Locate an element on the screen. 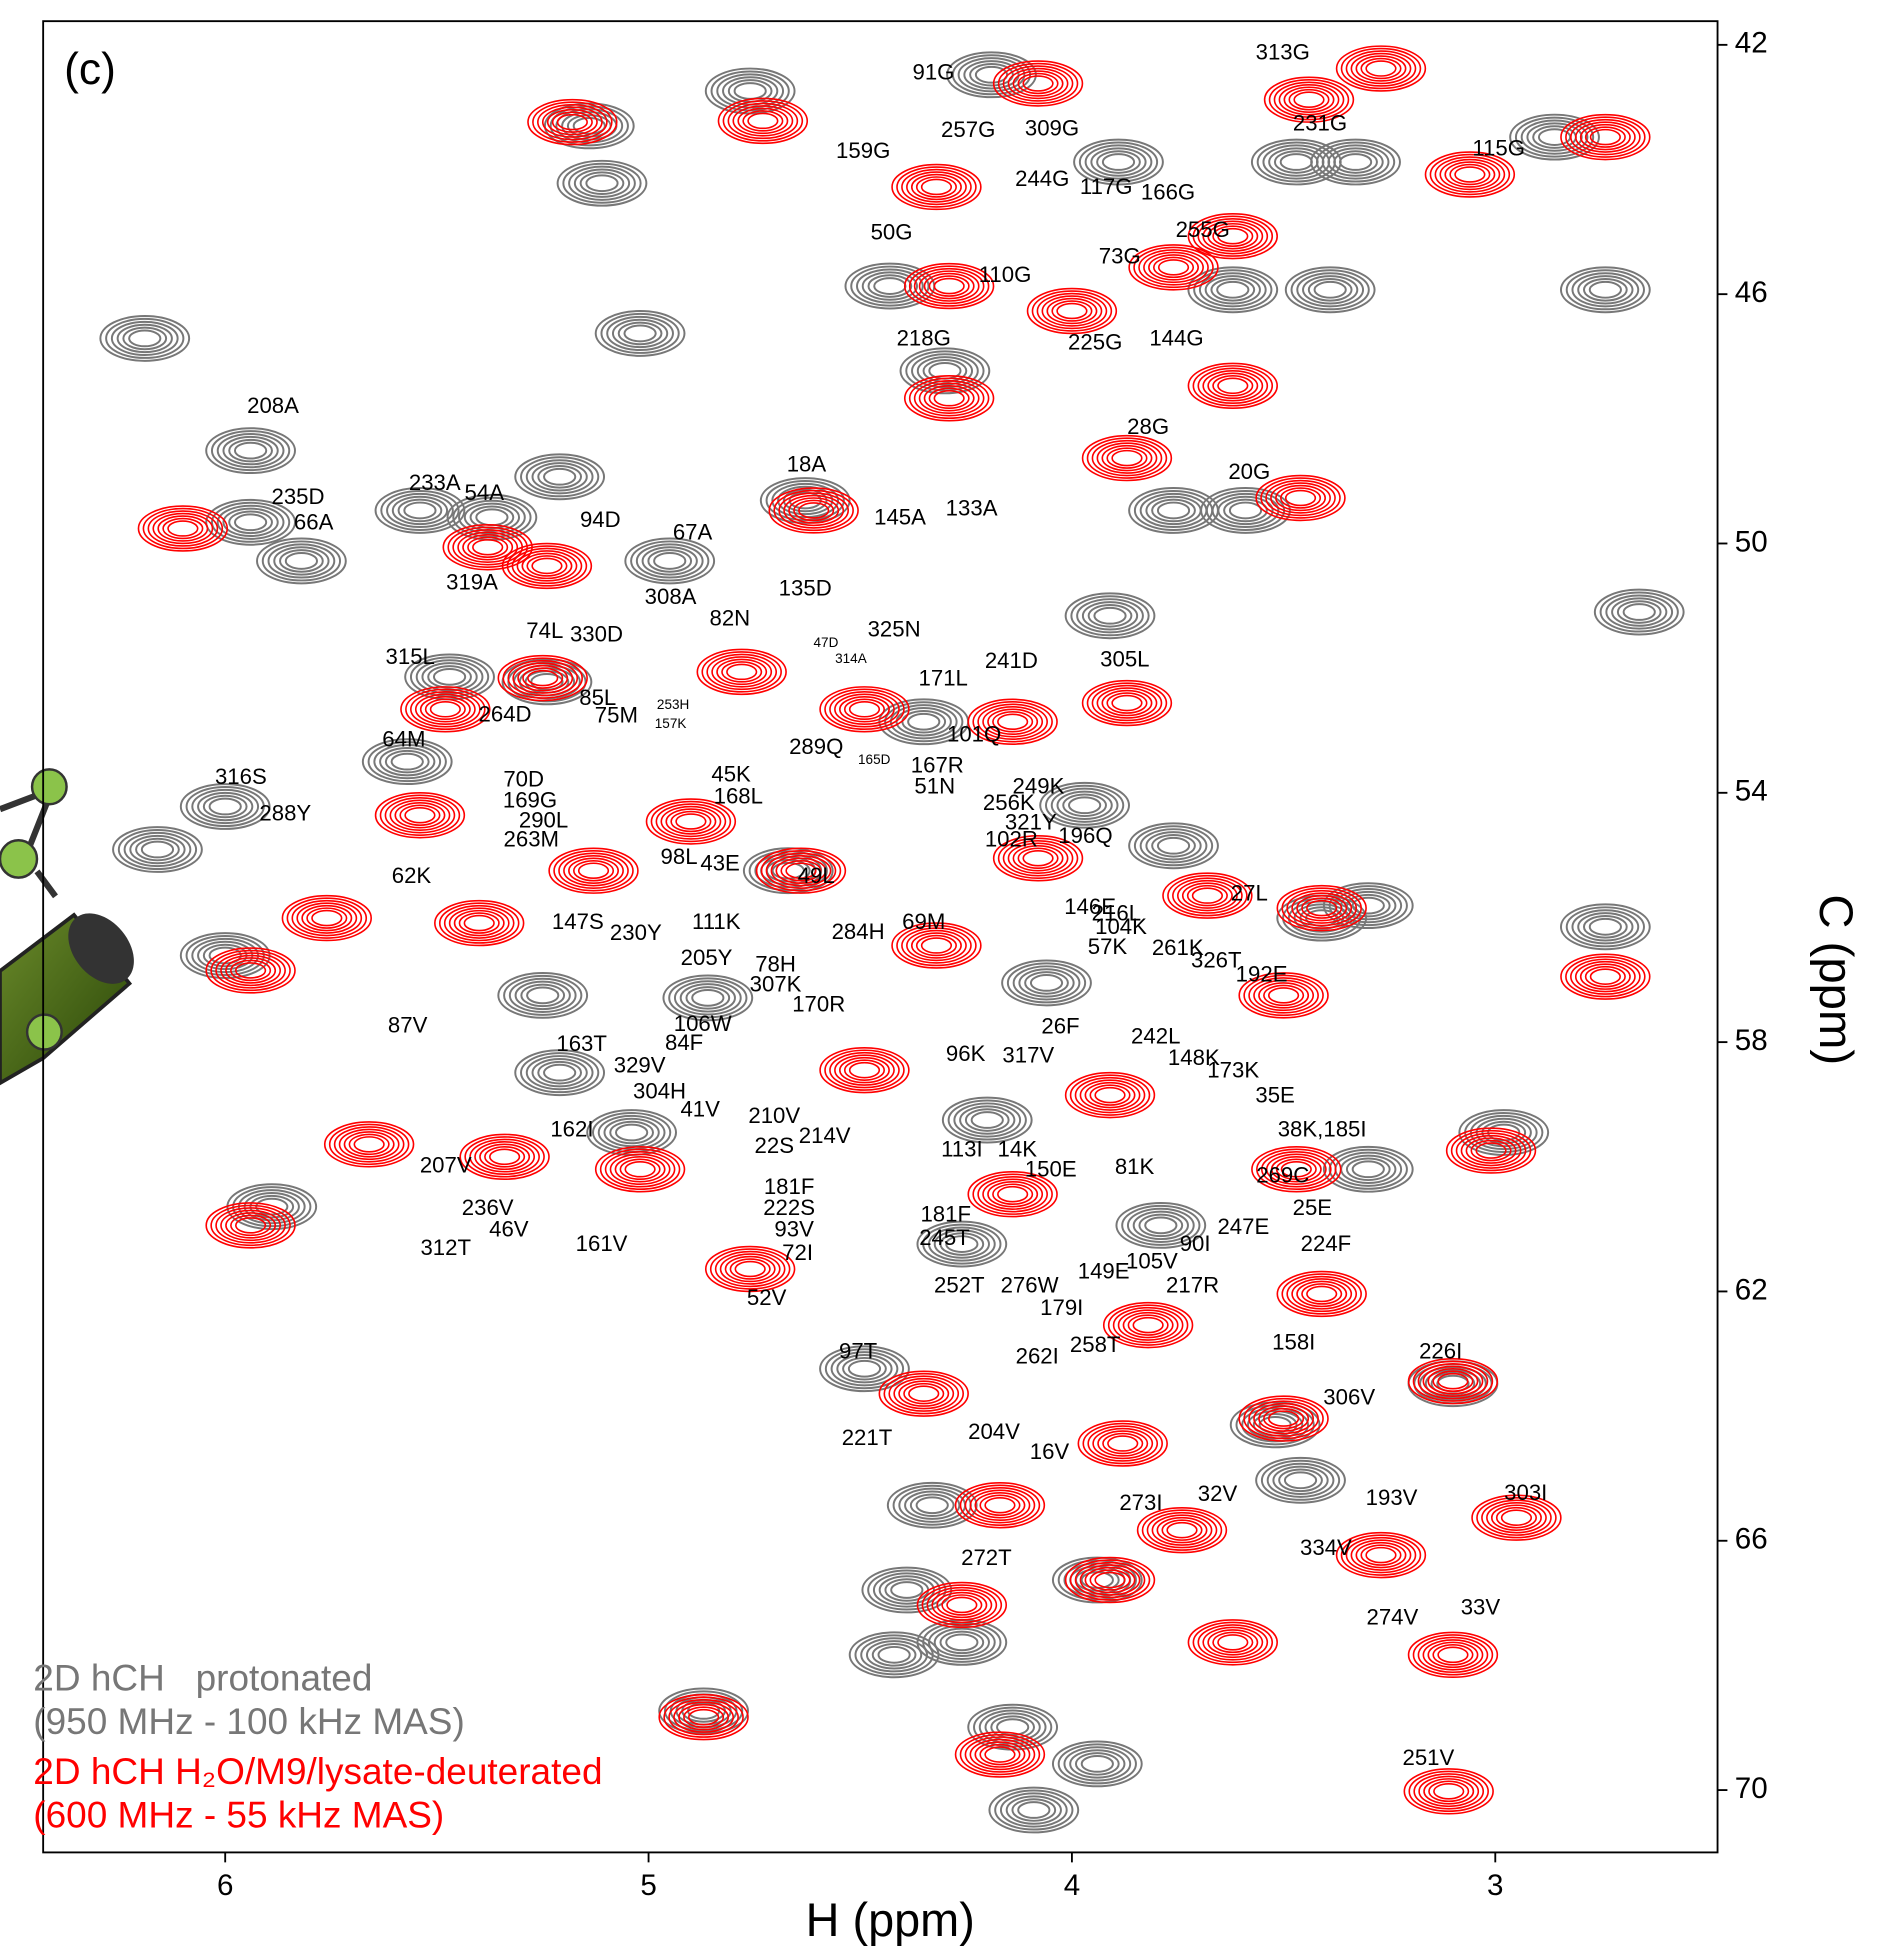 Image resolution: width=1884 pixels, height=1952 pixels. peak-label: 111K is located at coordinates (716, 921).